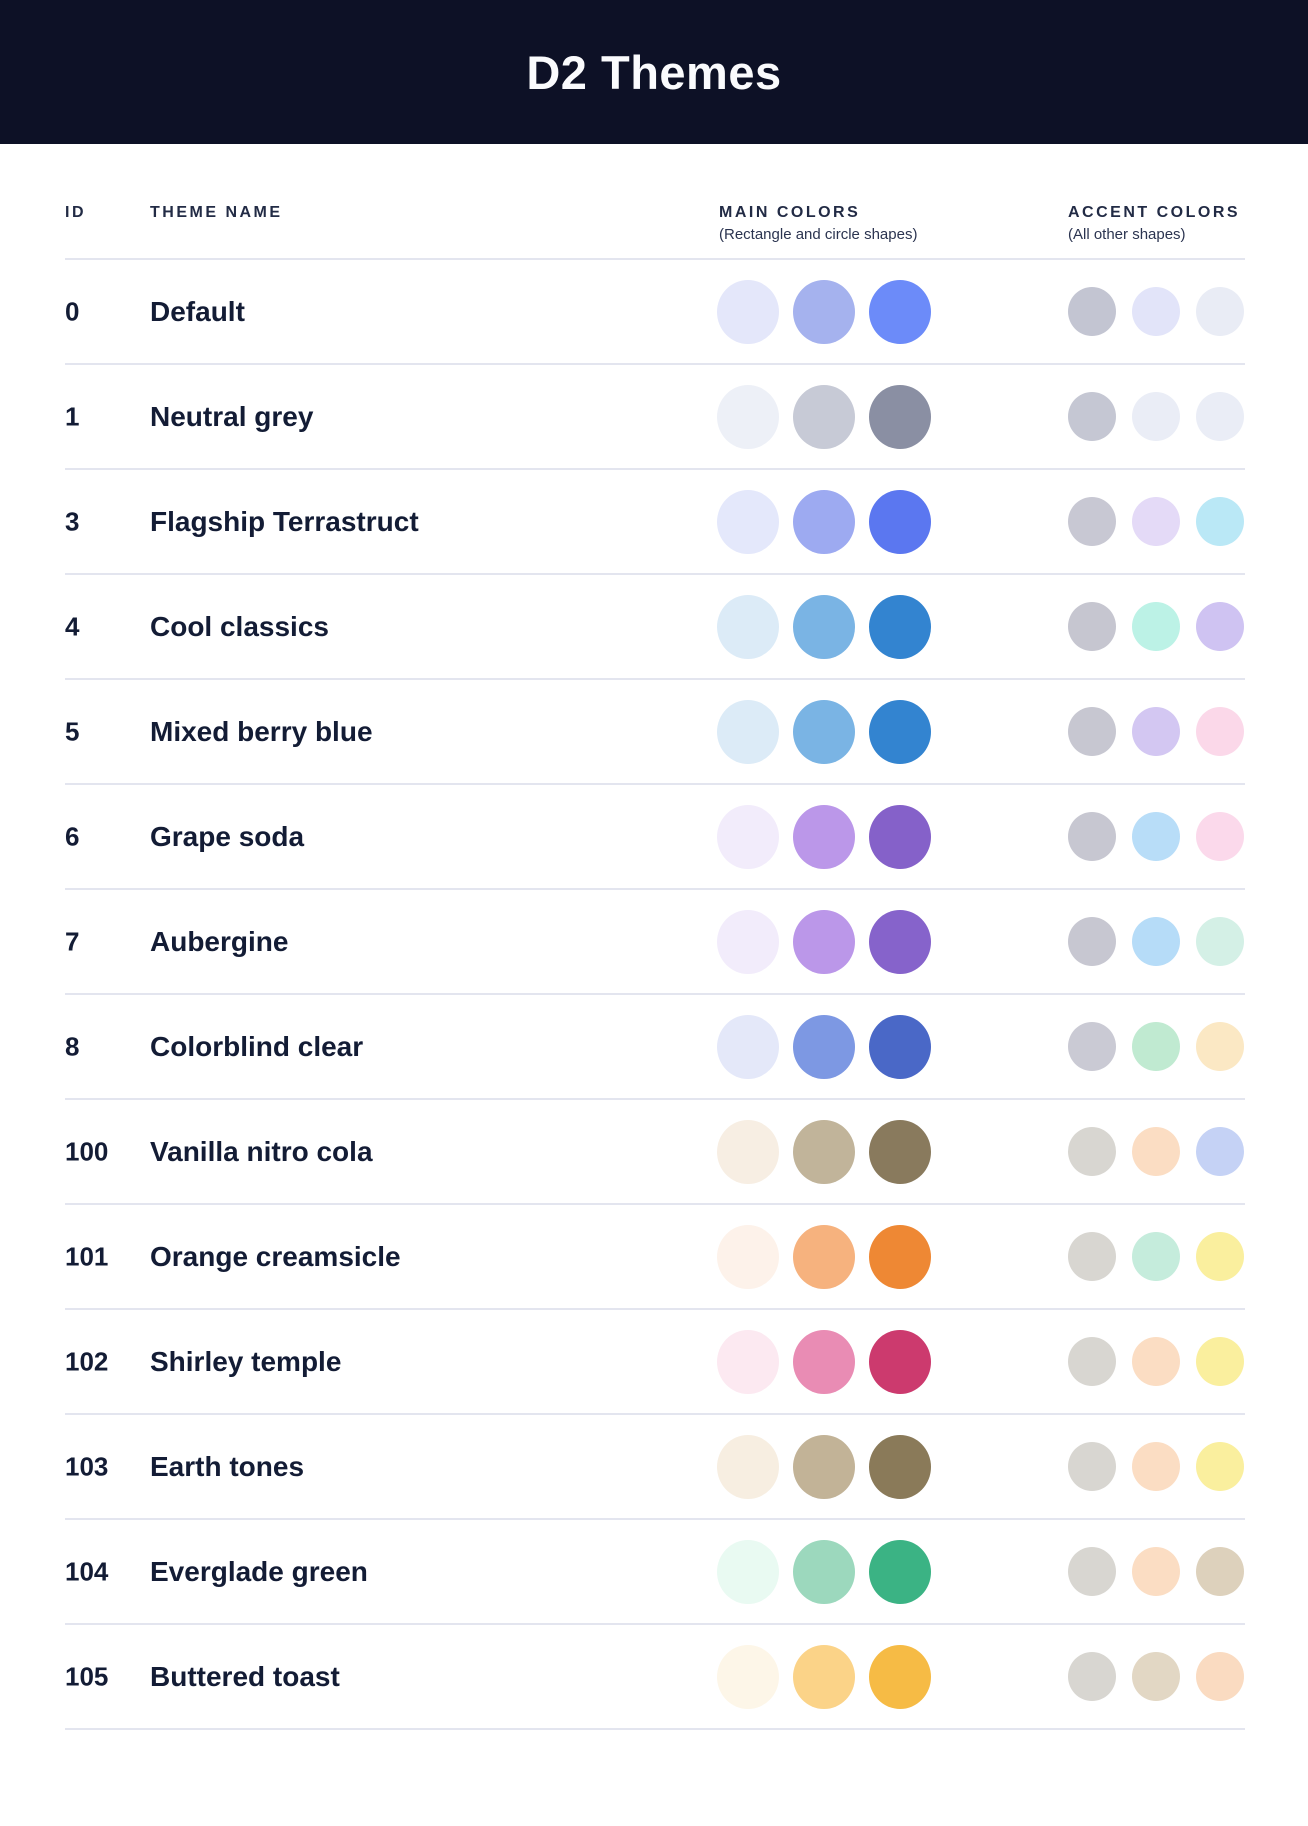  I want to click on table-row: 103 Earth tones, so click(655, 1467).